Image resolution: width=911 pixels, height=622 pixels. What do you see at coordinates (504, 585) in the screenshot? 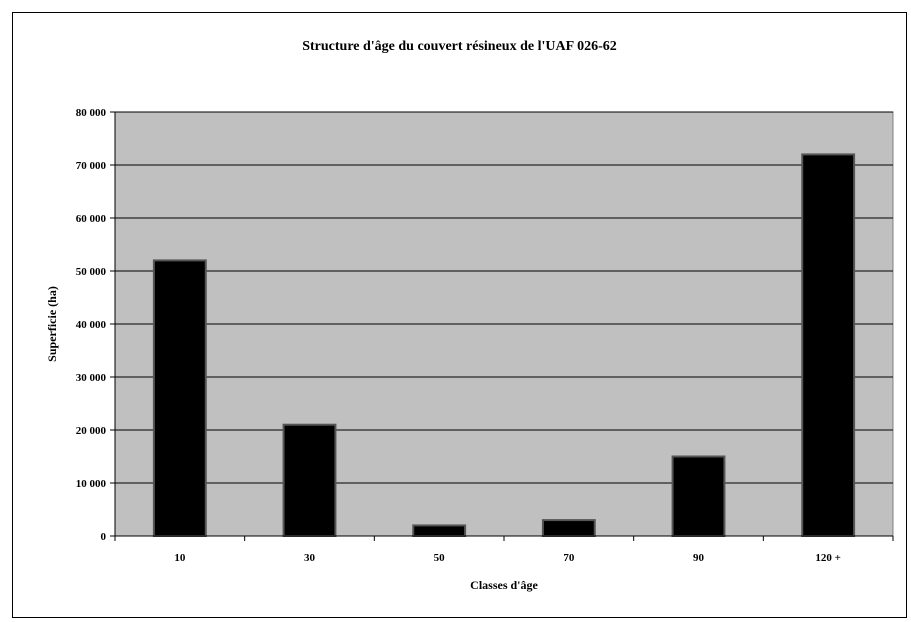
I see `x-axis-label: Classes d'âge` at bounding box center [504, 585].